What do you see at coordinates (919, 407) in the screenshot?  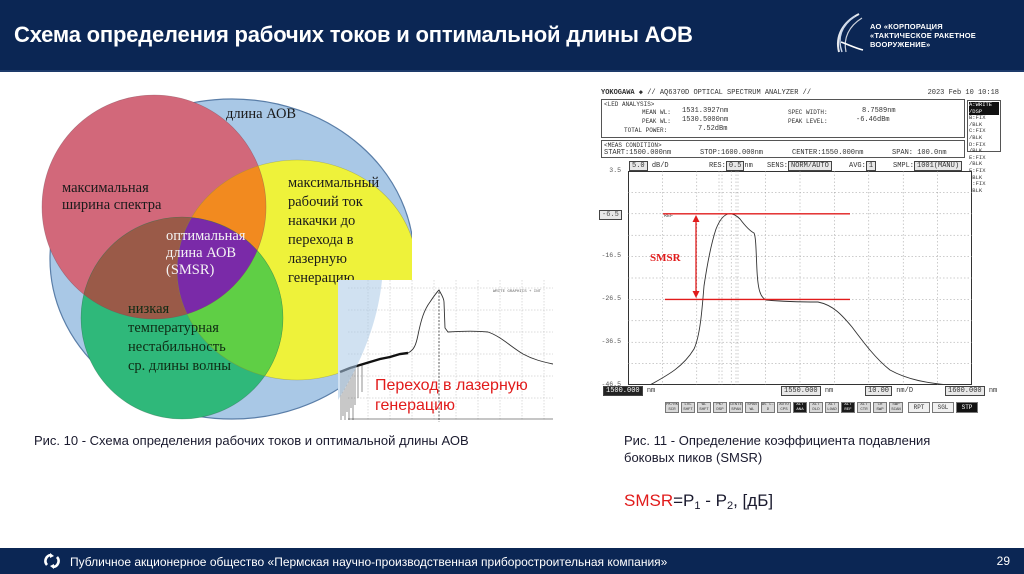 I see `repeat-sweep-button: RPT` at bounding box center [919, 407].